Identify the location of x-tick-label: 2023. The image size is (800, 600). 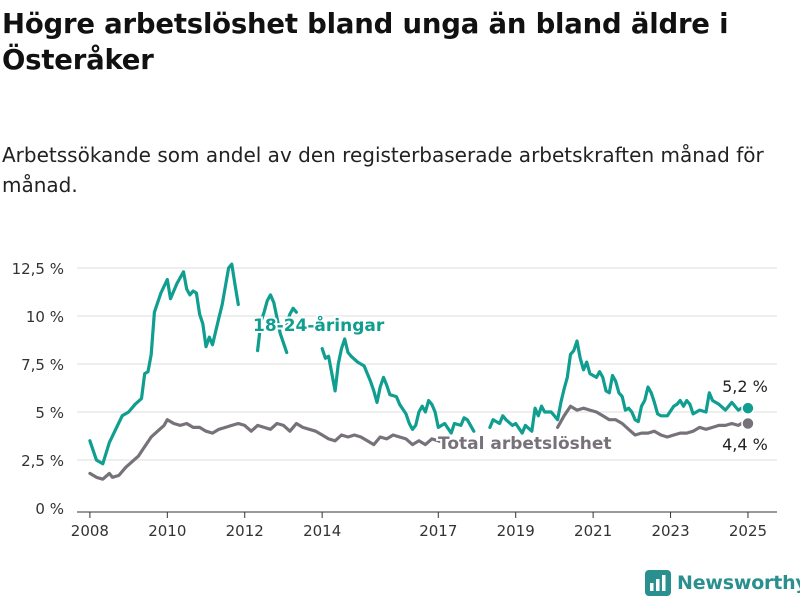
(670, 531).